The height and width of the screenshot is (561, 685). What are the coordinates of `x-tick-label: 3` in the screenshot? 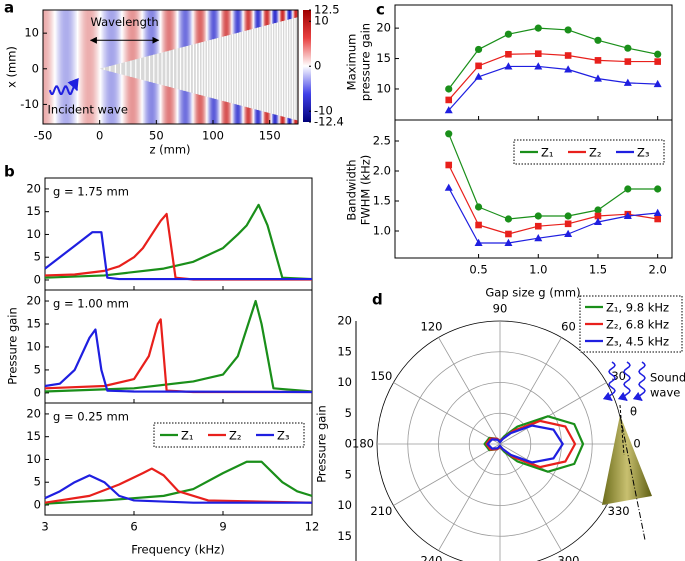 It's located at (44, 527).